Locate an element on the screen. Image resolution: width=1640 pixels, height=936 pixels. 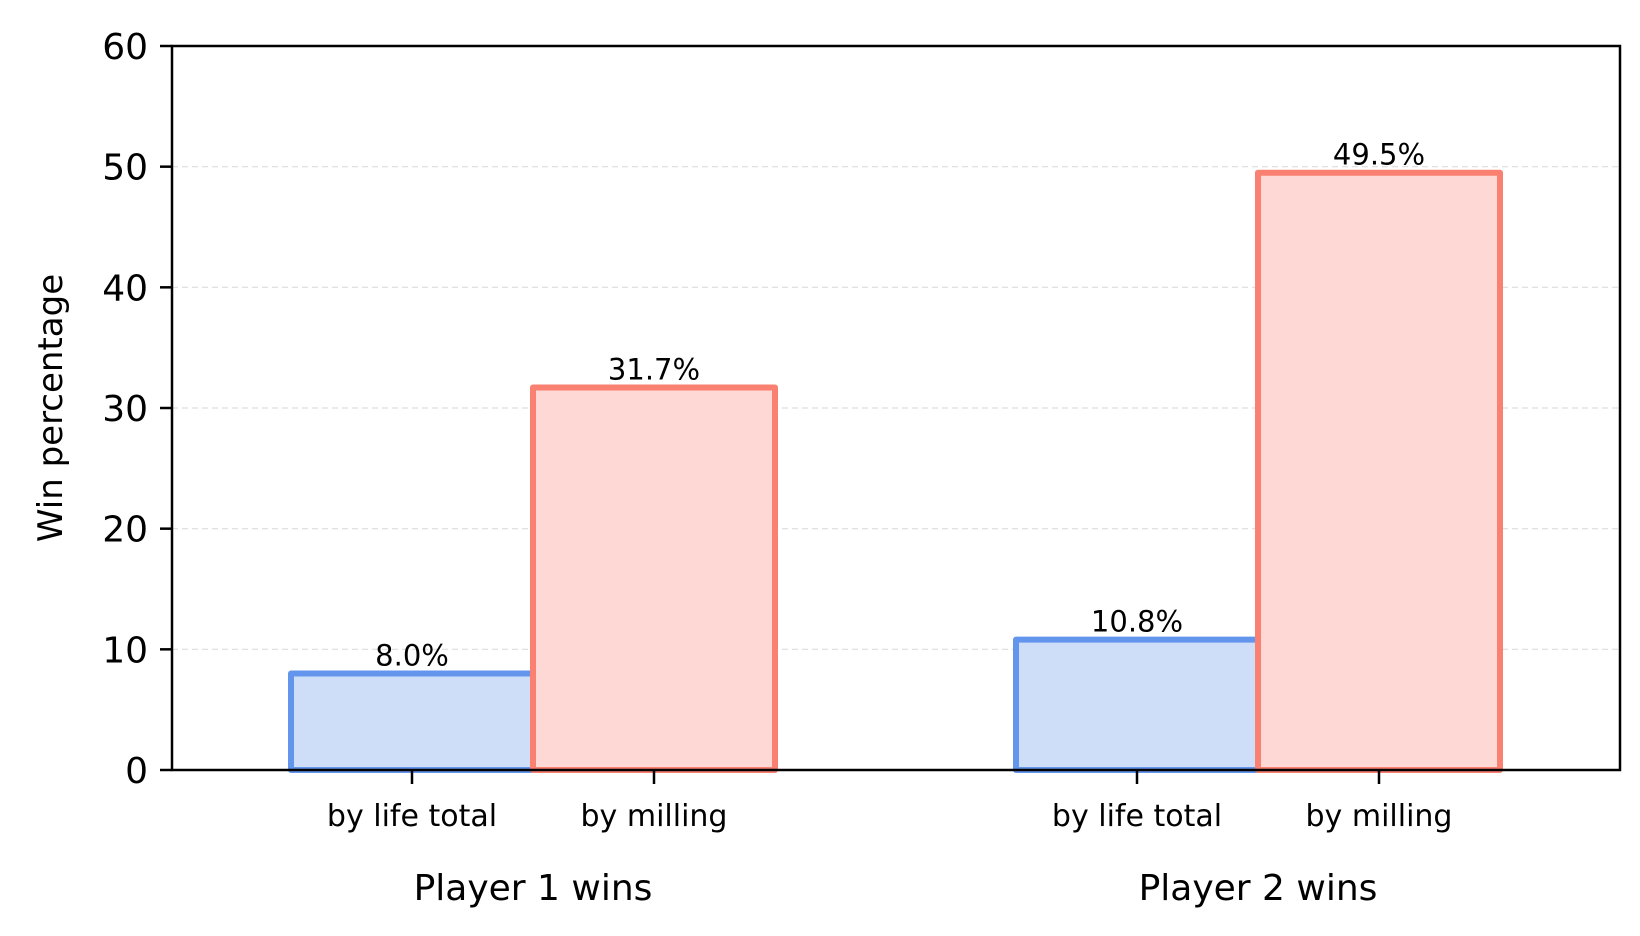
y-axis: 0 10 20 30 40 50 60 is located at coordinates (137, 409).